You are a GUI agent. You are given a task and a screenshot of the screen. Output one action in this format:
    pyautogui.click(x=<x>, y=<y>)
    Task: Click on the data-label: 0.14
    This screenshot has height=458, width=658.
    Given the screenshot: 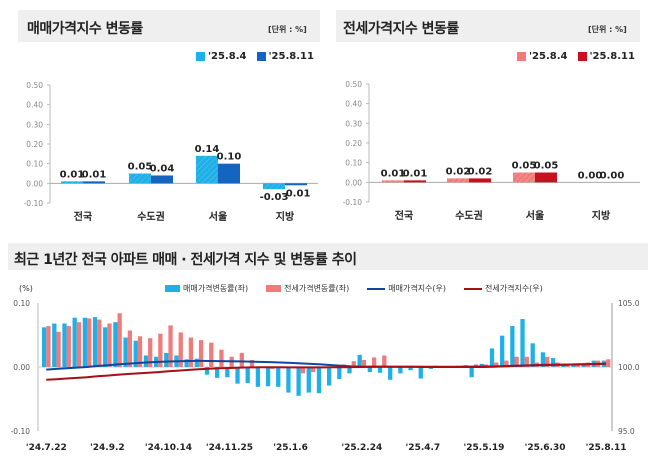 What is the action you would take?
    pyautogui.click(x=207, y=149)
    